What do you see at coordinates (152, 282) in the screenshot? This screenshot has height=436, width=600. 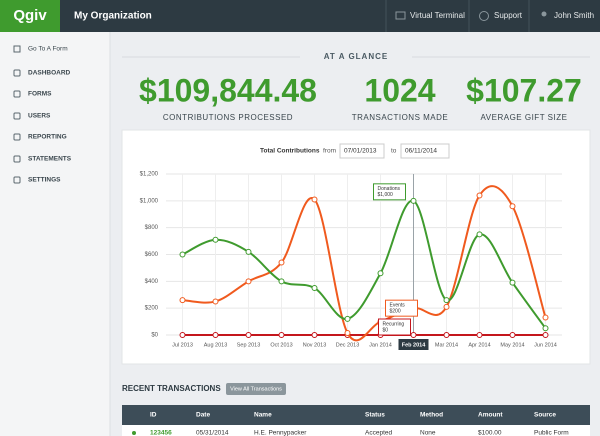 I see `y-tick-label: $400` at bounding box center [152, 282].